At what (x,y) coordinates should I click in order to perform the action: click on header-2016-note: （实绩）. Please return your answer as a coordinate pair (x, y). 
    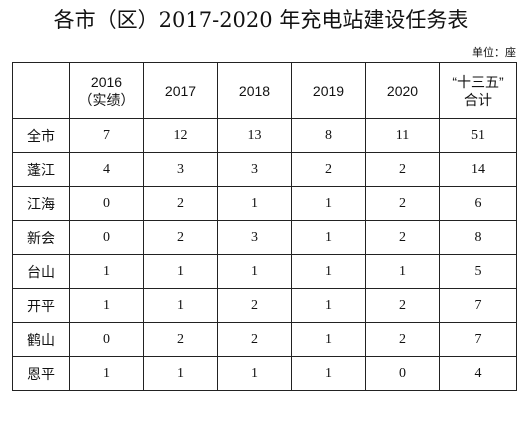
    Looking at the image, I should click on (106, 99).